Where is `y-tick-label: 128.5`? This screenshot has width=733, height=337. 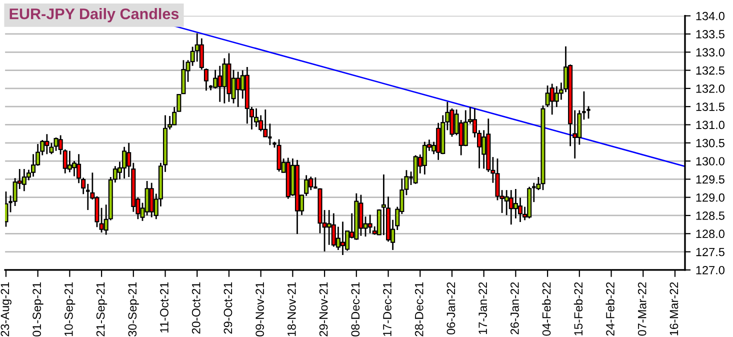 y-tick-label: 128.5 is located at coordinates (710, 216).